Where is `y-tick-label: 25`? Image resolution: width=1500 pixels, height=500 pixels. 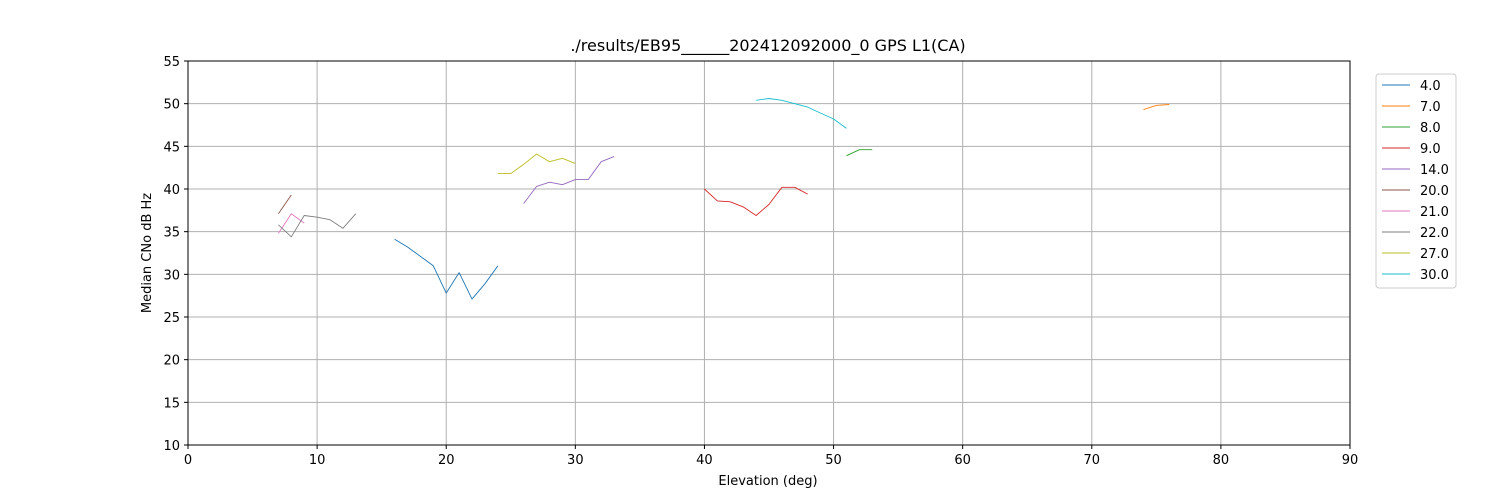 y-tick-label: 25 is located at coordinates (171, 318).